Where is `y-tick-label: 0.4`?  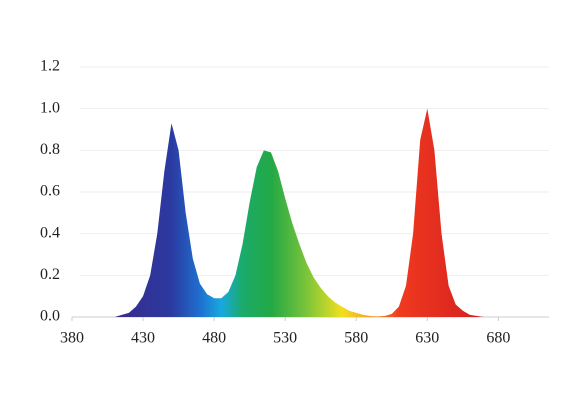 y-tick-label: 0.4 is located at coordinates (50, 232).